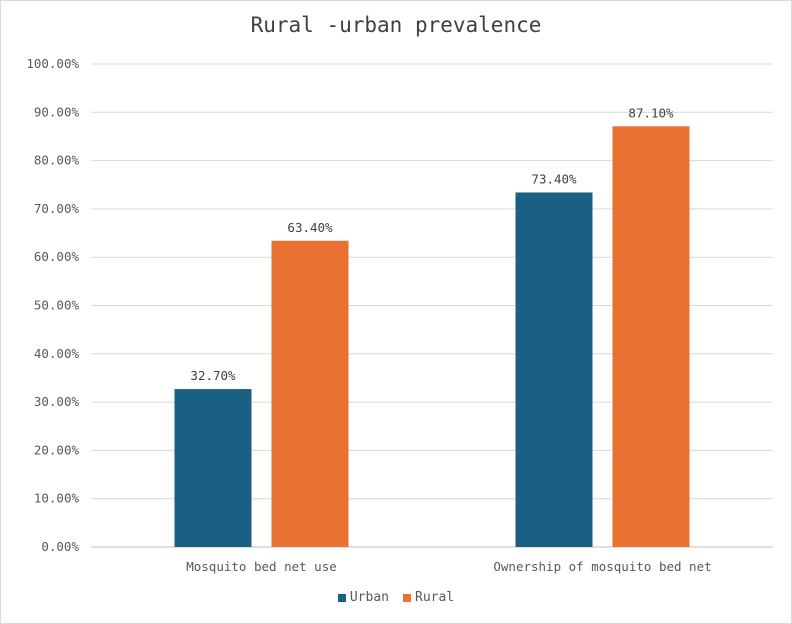 Image resolution: width=792 pixels, height=624 pixels. Describe the element at coordinates (310, 227) in the screenshot. I see `data-label: 63.40%` at that location.